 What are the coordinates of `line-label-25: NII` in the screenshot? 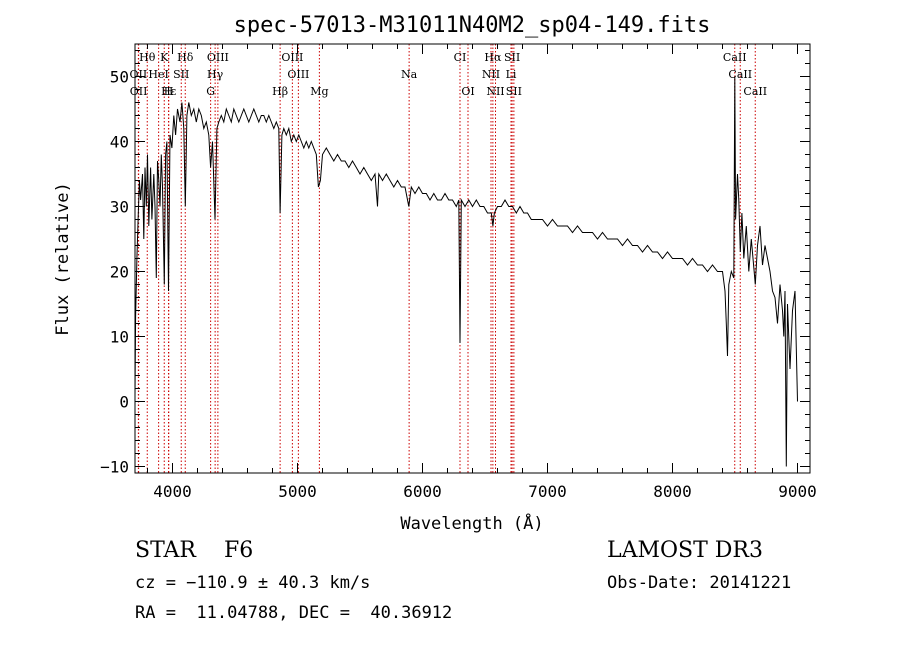 It's located at (495, 91).